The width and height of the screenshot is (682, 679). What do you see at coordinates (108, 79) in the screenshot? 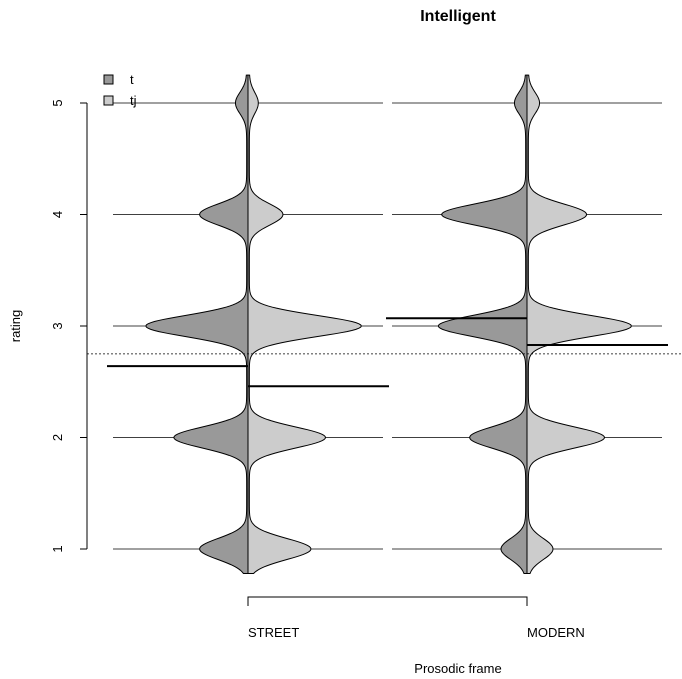
I see `legend-swatch-t` at bounding box center [108, 79].